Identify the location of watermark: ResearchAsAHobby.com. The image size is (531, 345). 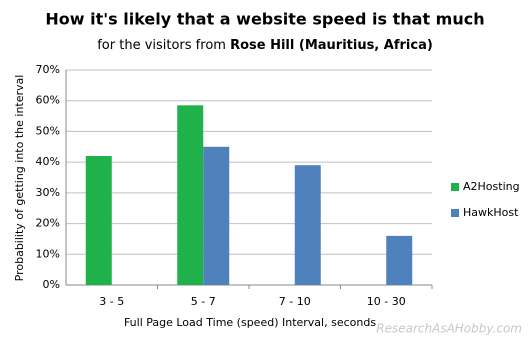
(449, 329).